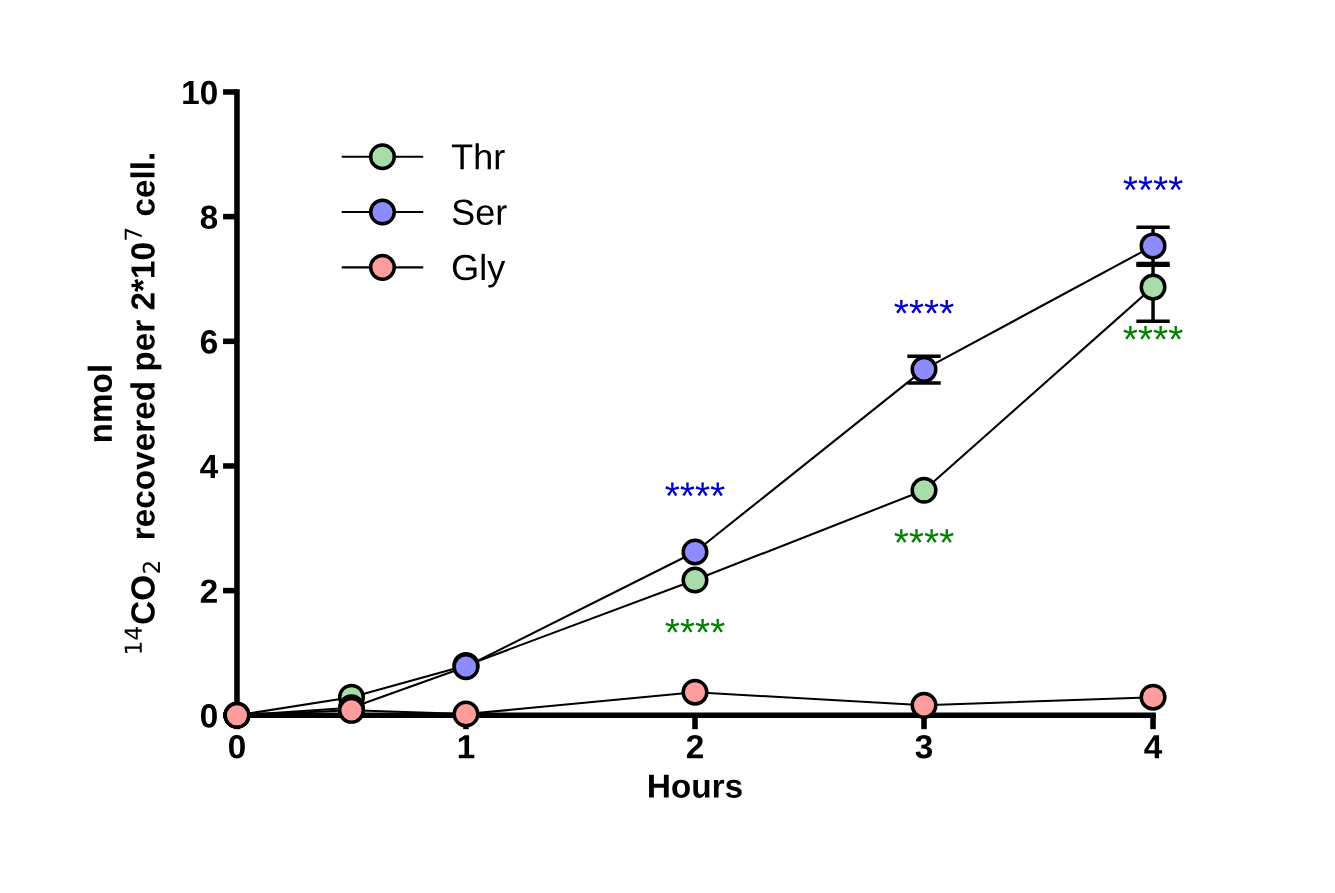 This screenshot has width=1335, height=893. What do you see at coordinates (208, 716) in the screenshot?
I see `y-tick-label: 0` at bounding box center [208, 716].